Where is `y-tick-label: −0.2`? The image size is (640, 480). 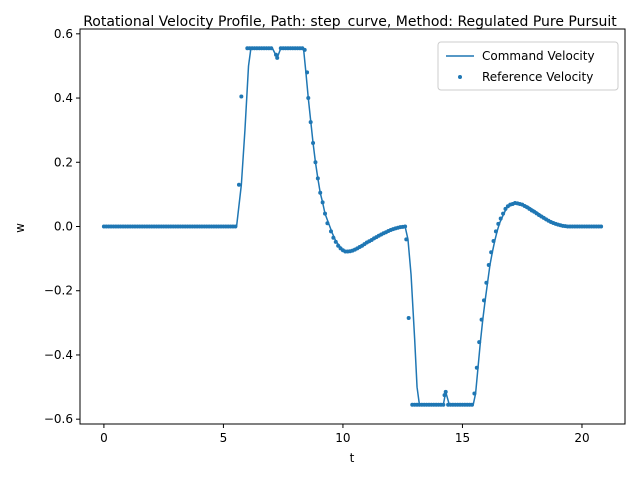 y-tick-label: −0.2 is located at coordinates (58, 291).